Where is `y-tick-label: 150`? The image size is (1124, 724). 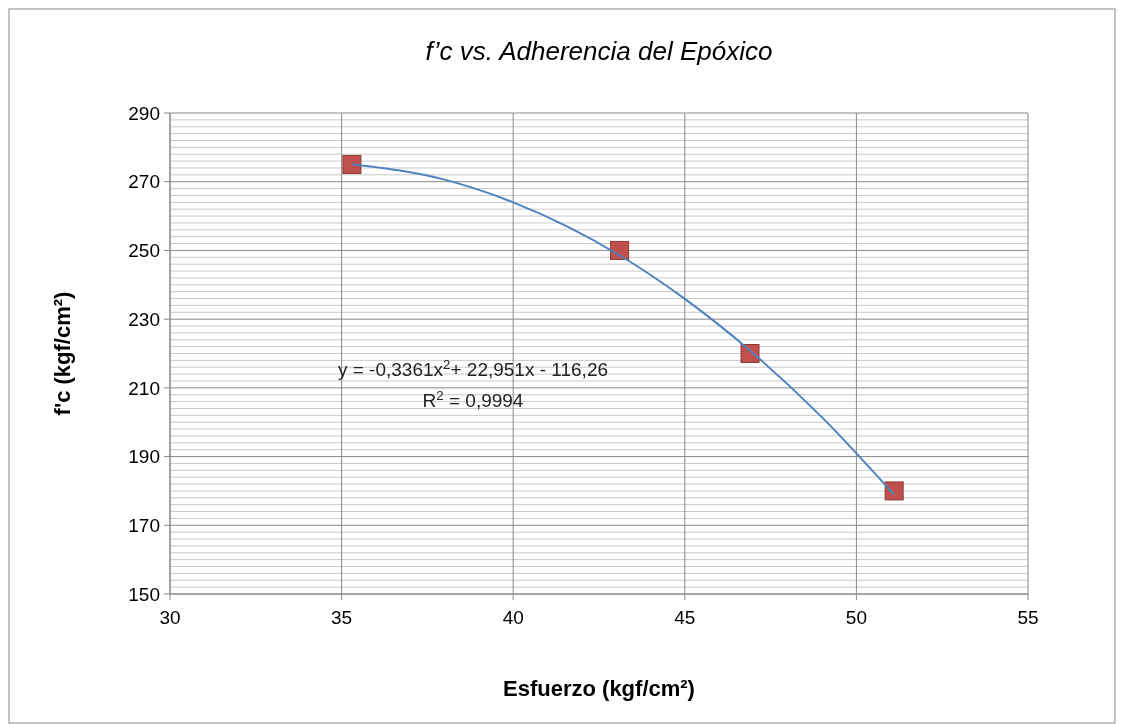
y-tick-label: 150 is located at coordinates (144, 594).